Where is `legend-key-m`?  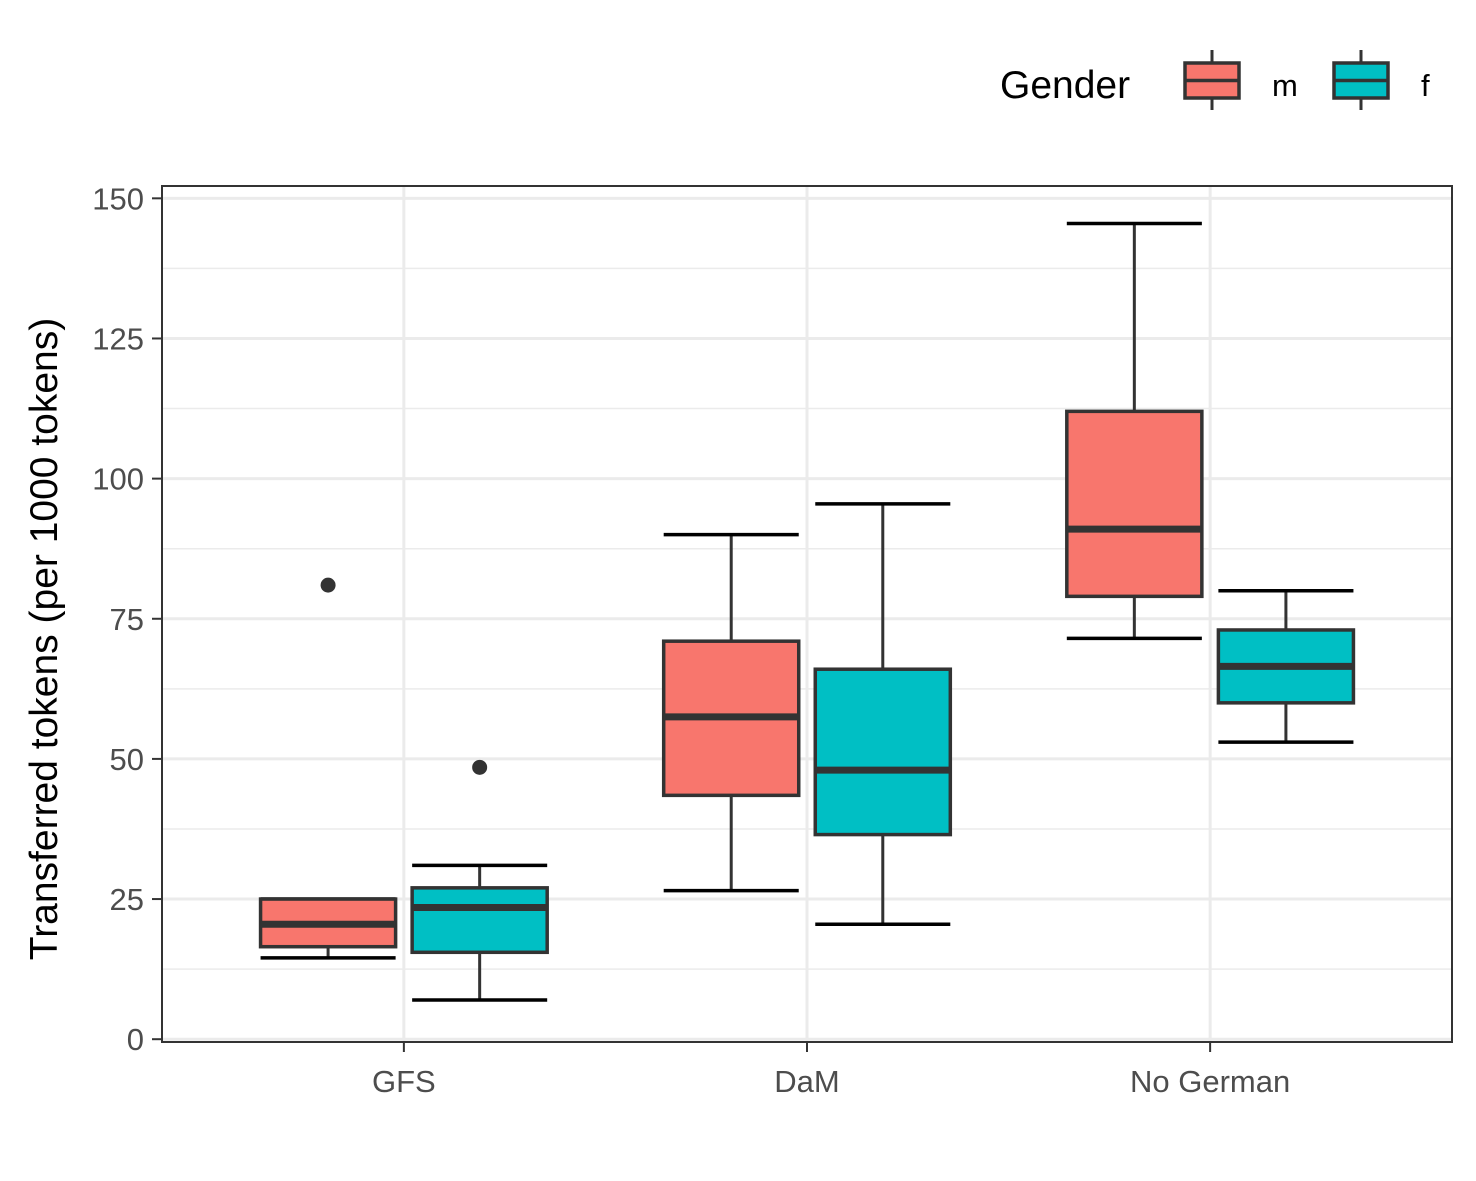
legend-key-m is located at coordinates (1212, 80).